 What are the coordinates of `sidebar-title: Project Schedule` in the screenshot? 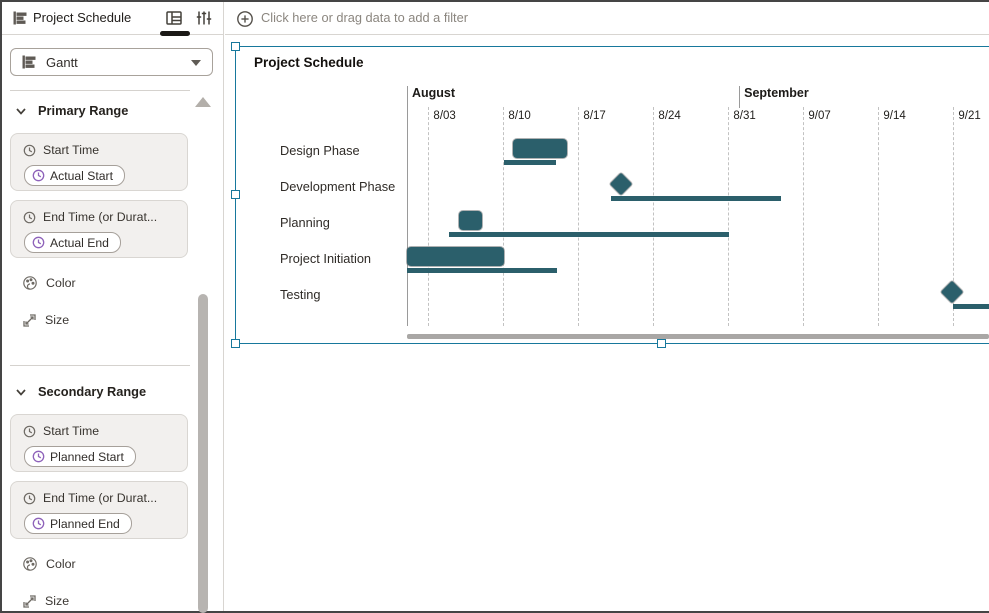 It's located at (82, 17).